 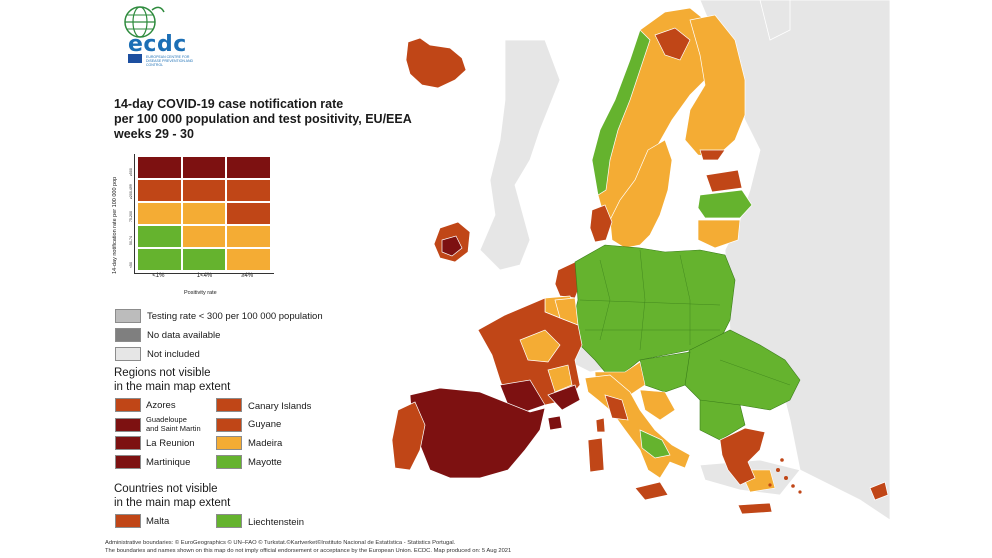 What do you see at coordinates (128, 316) in the screenshot?
I see `testing-rate-swatch` at bounding box center [128, 316].